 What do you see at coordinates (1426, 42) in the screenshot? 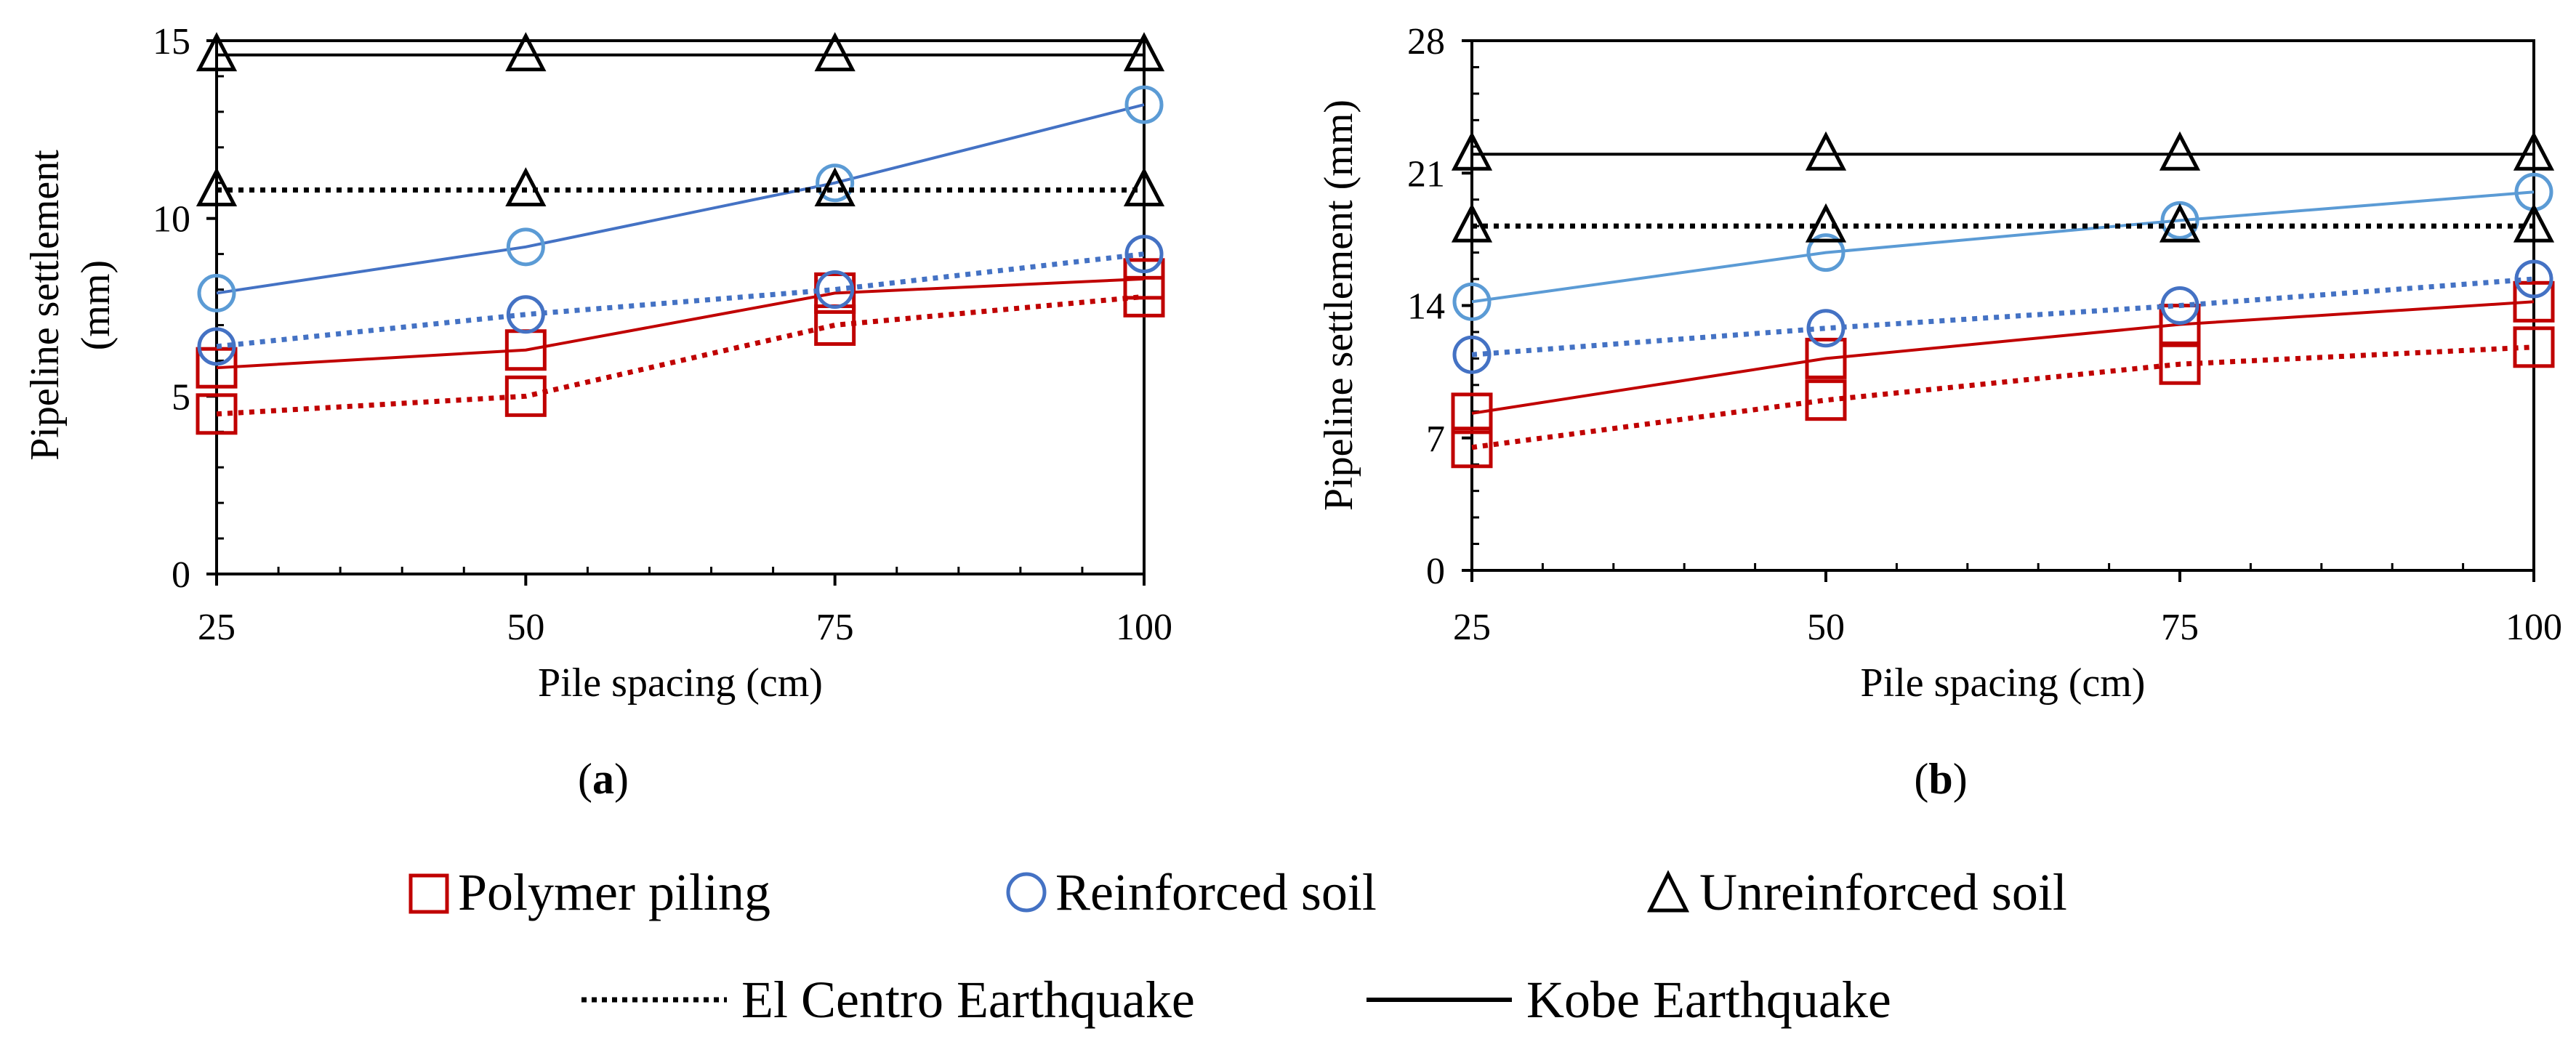
I see `y-tick-label: 28` at bounding box center [1426, 42].